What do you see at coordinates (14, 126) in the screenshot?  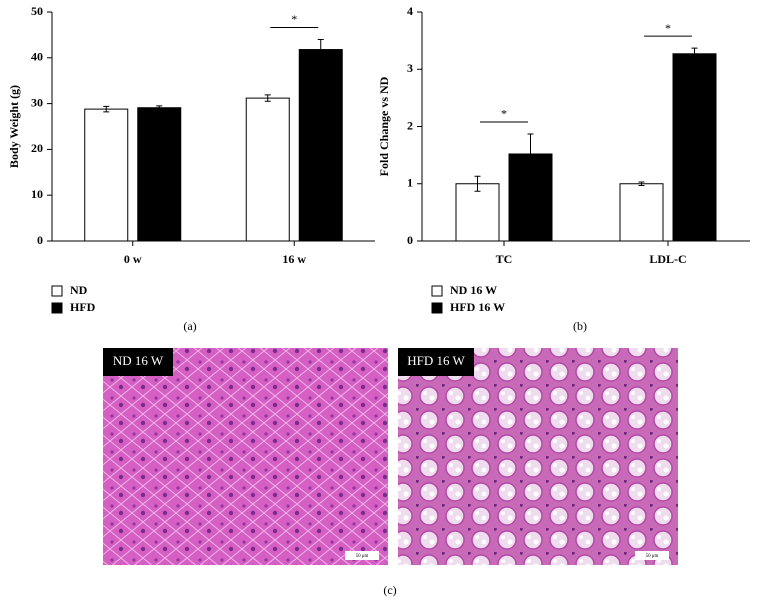 I see `y-axis-label: Body Weight (g)` at bounding box center [14, 126].